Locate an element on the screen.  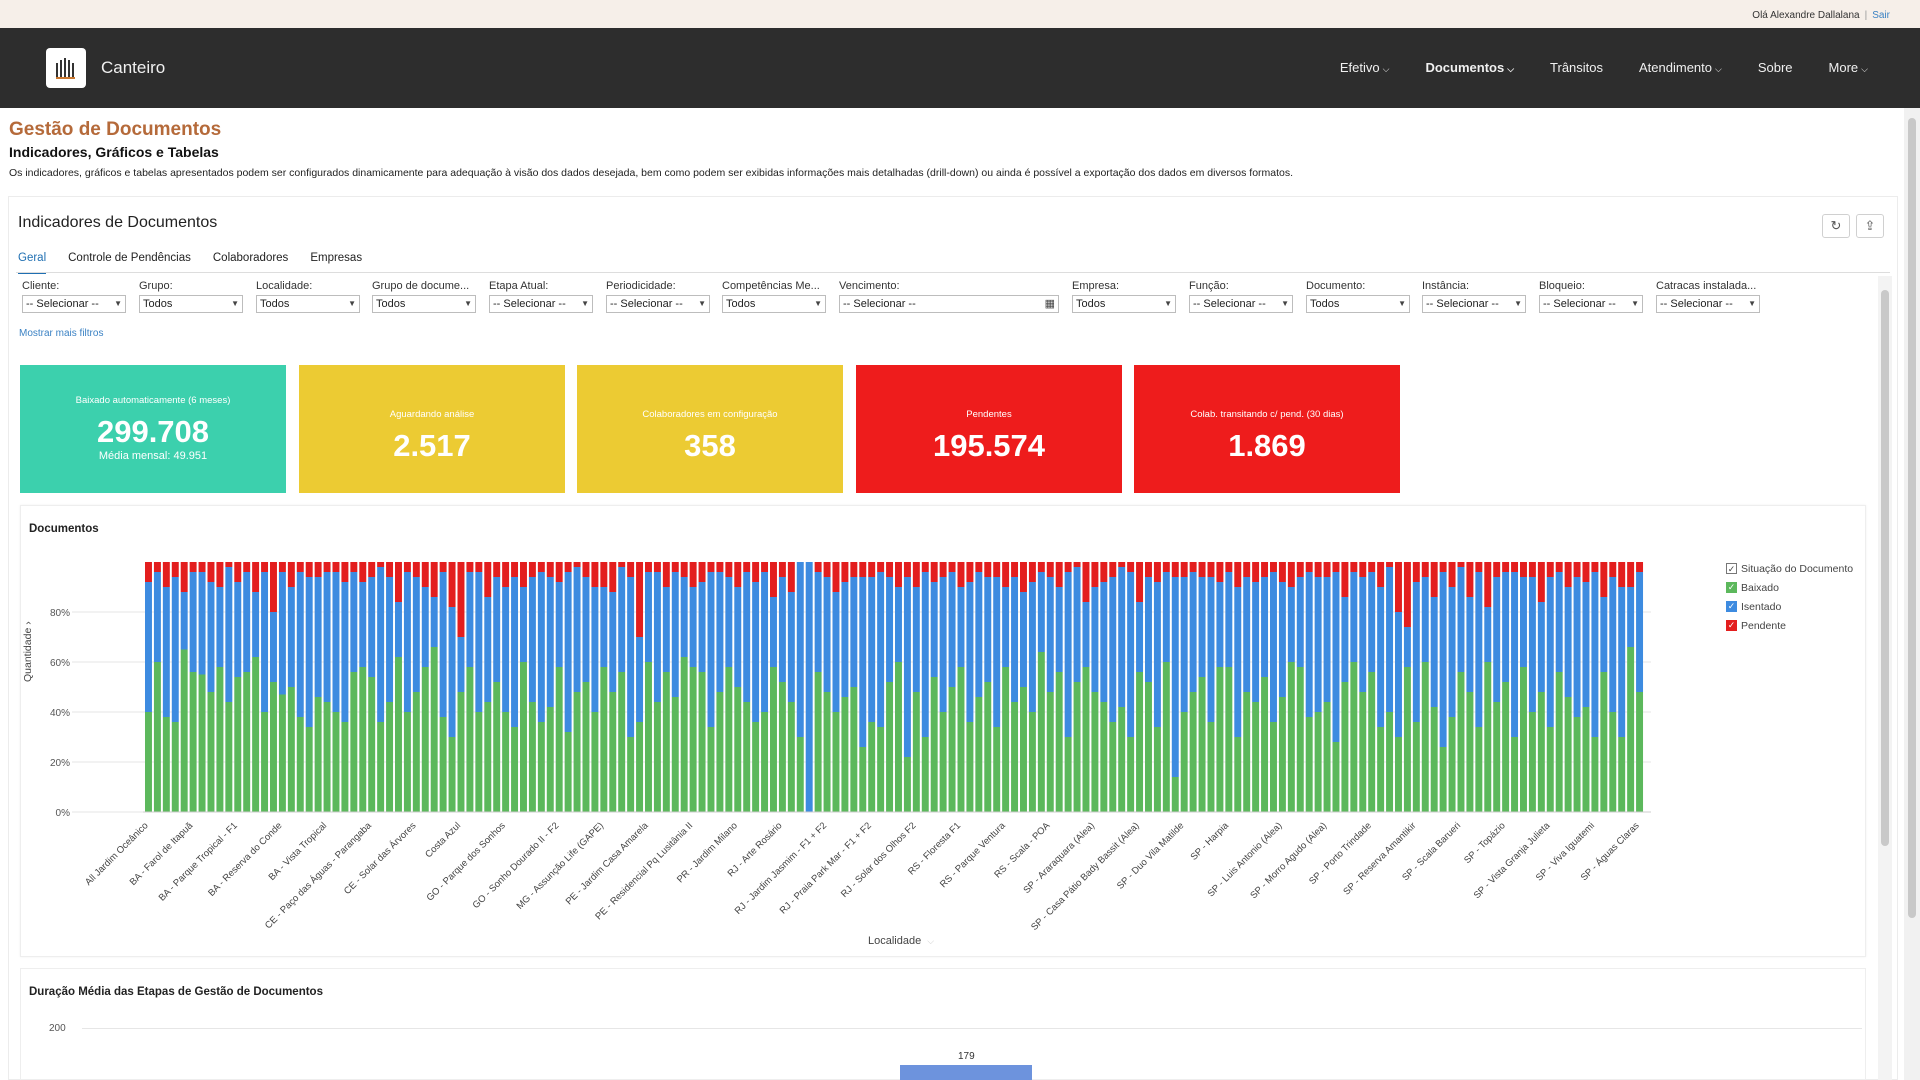
legend-item: ✓ Baixado is located at coordinates (1789, 587).